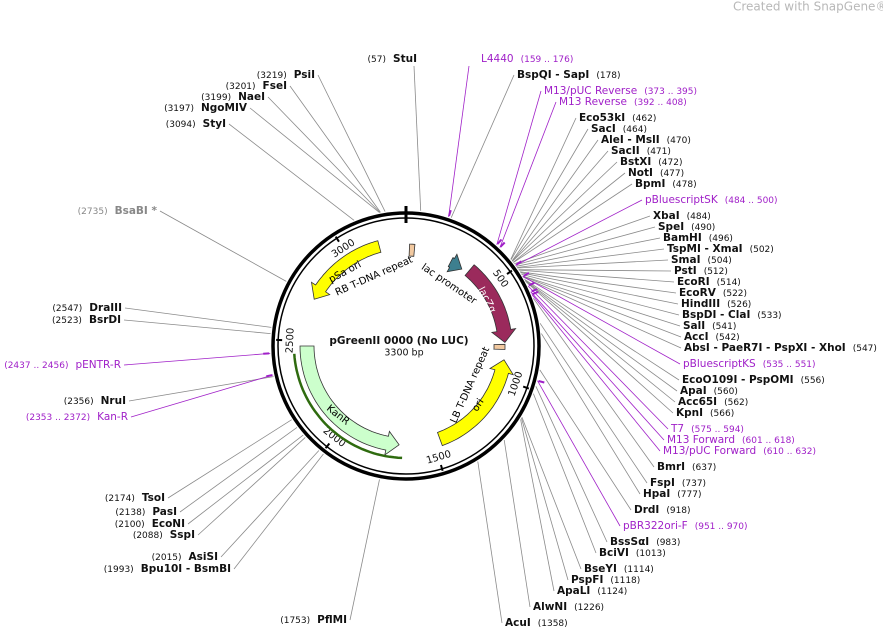 This screenshot has width=883, height=630. I want to click on label-name: KpnI, so click(689, 413).